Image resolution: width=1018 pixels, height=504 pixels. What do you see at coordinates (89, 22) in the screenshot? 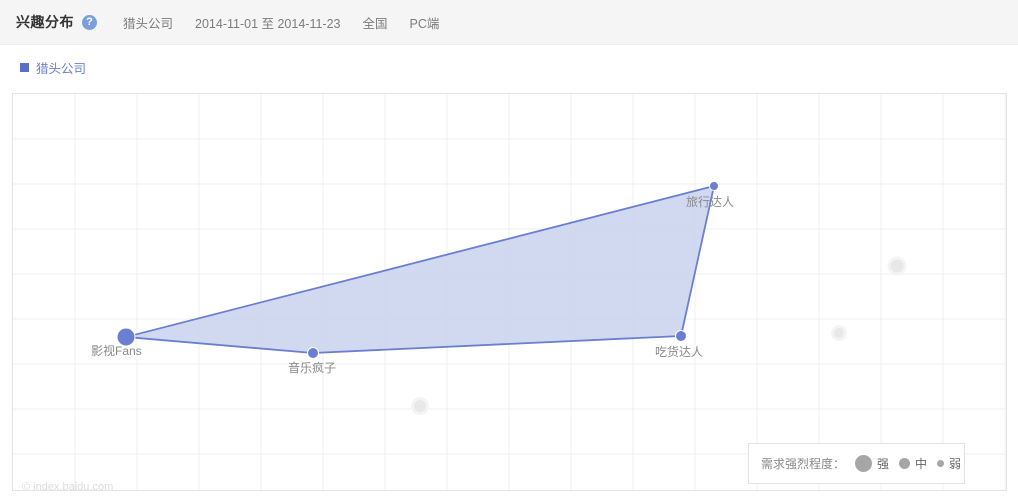
I see `question-mark-icon: ?` at bounding box center [89, 22].